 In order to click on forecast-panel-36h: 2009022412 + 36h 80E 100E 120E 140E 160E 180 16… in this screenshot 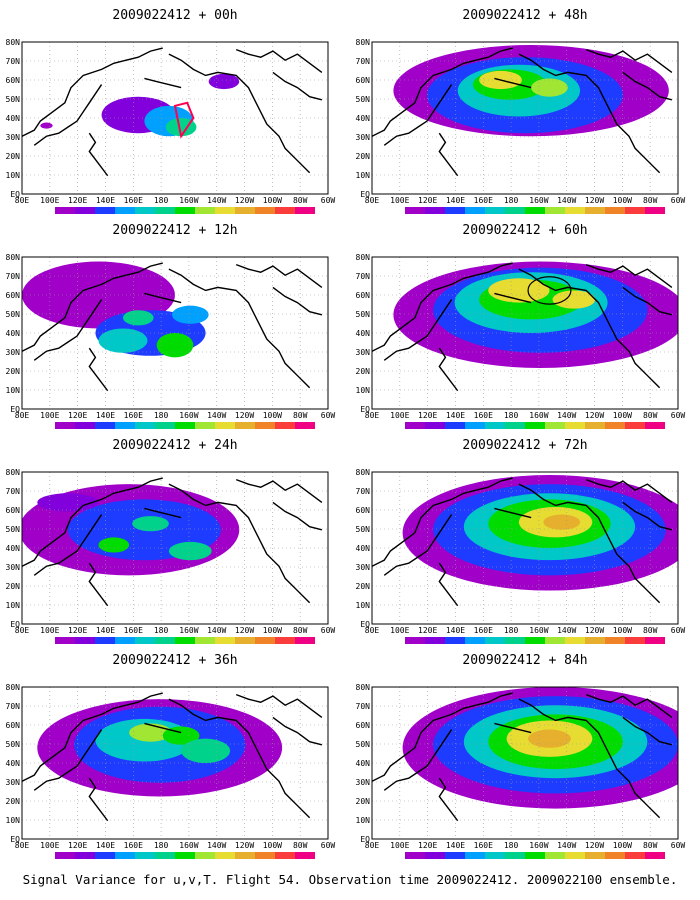, I will do `click(175, 752)`.